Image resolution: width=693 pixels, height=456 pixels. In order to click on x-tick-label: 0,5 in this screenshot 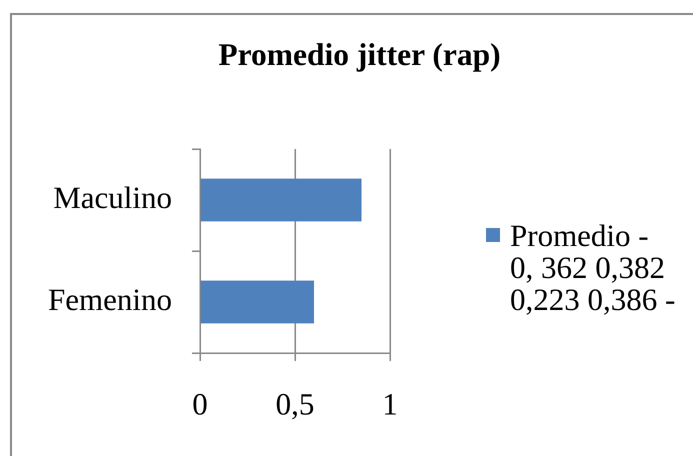, I will do `click(295, 404)`.